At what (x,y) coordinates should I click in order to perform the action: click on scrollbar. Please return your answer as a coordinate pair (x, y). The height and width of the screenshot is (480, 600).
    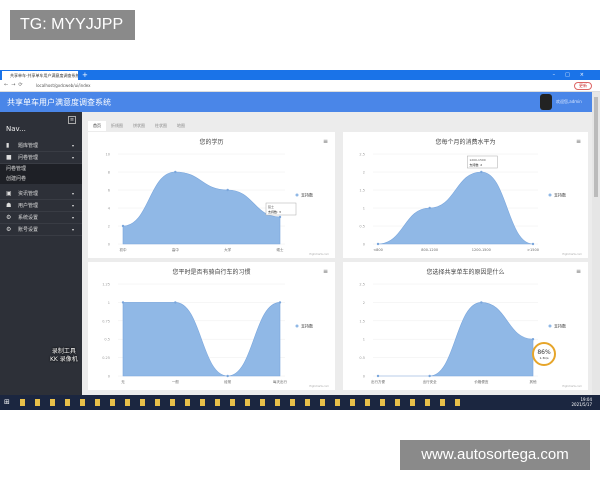
    Looking at the image, I should click on (596, 243).